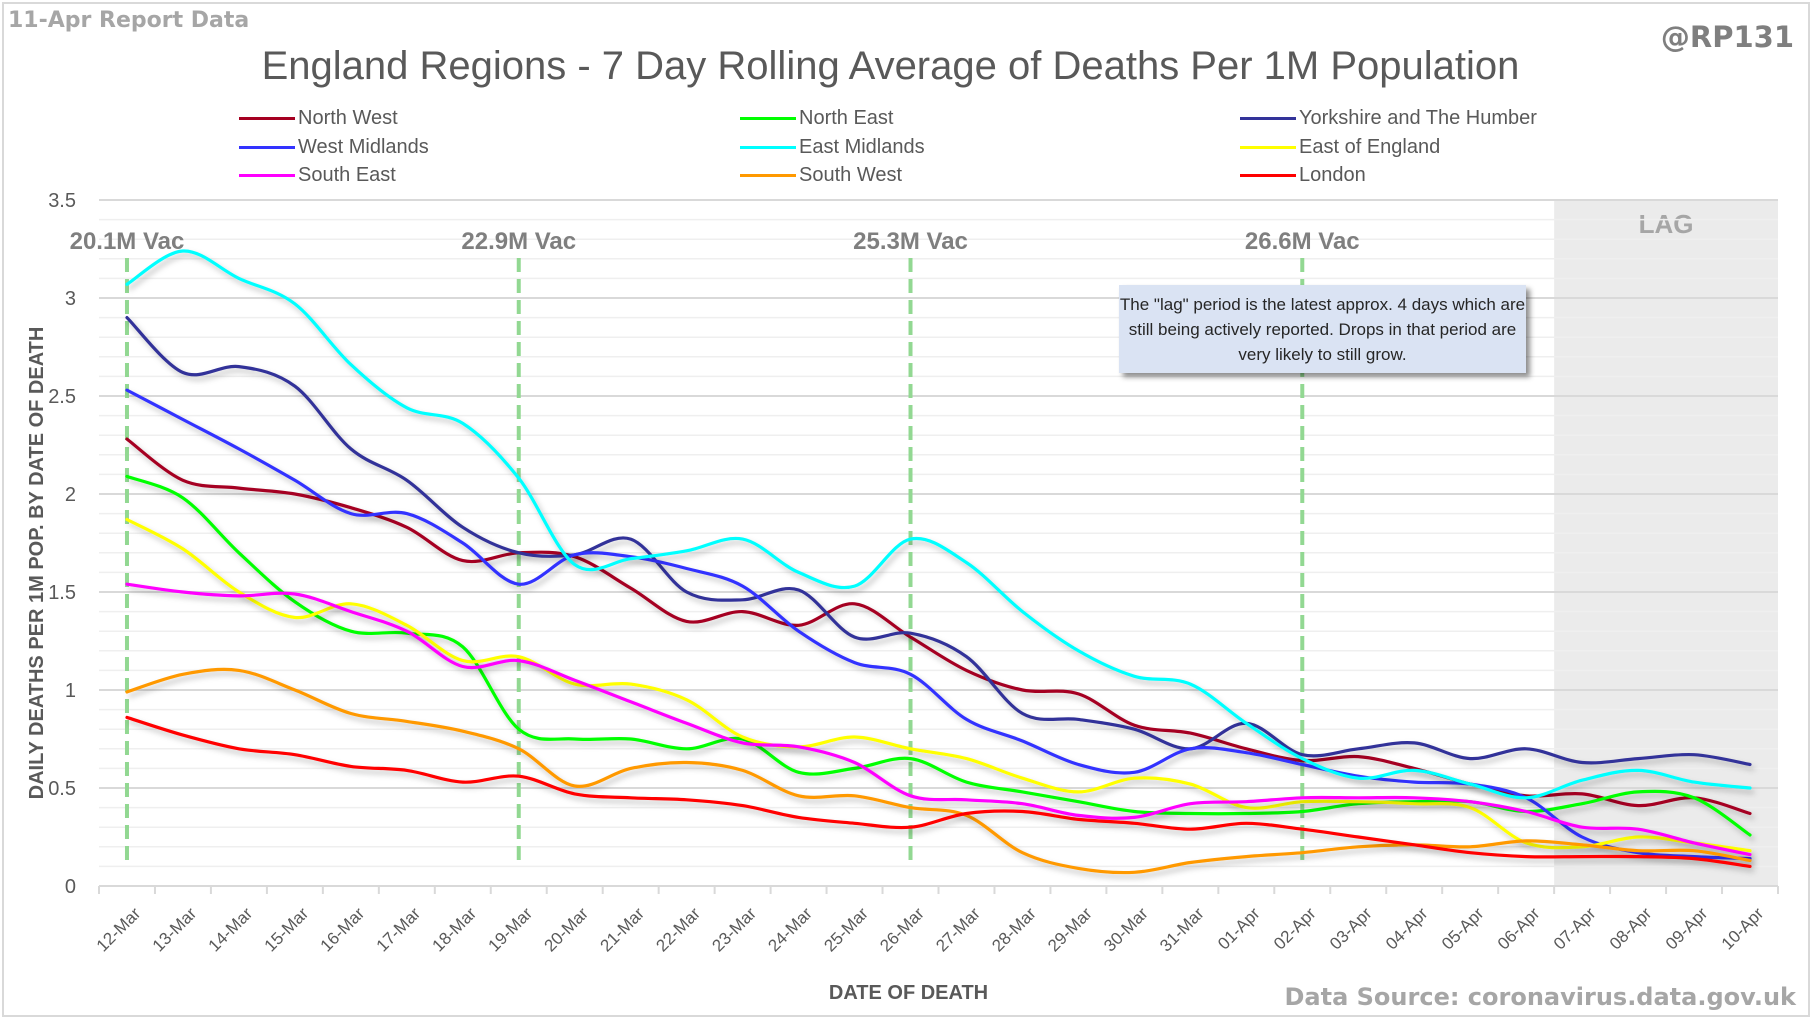 This screenshot has width=1816, height=1021. I want to click on legend-item: North West, so click(318, 118).